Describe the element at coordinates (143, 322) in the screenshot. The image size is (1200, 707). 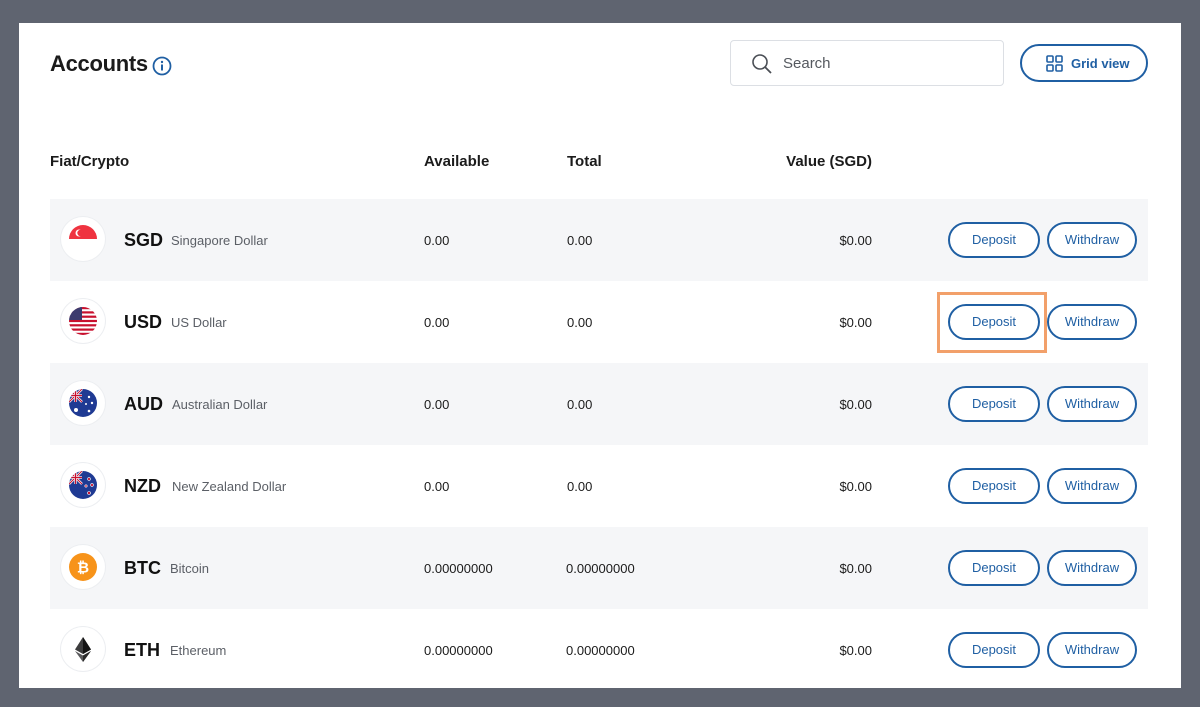
I see `currency-code: USD` at that location.